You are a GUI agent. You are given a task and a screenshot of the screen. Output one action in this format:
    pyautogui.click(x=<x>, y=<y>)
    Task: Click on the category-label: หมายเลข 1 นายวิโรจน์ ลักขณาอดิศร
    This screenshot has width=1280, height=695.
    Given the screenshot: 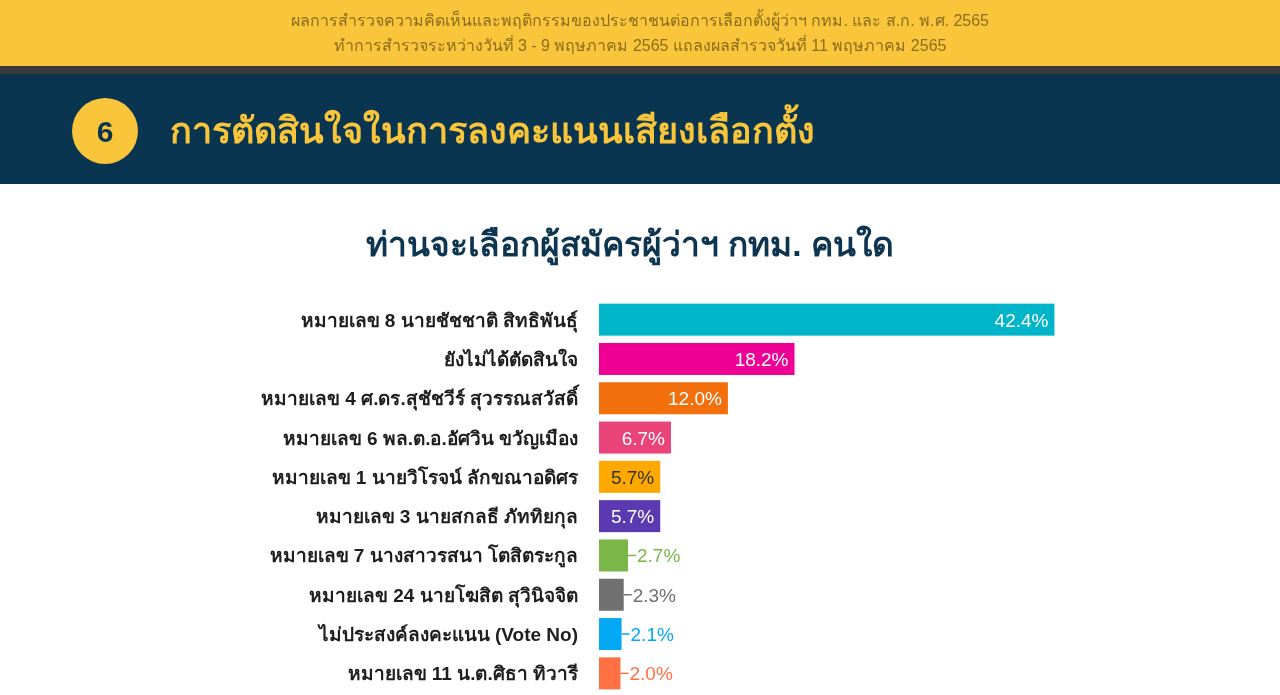 What is the action you would take?
    pyautogui.click(x=424, y=477)
    